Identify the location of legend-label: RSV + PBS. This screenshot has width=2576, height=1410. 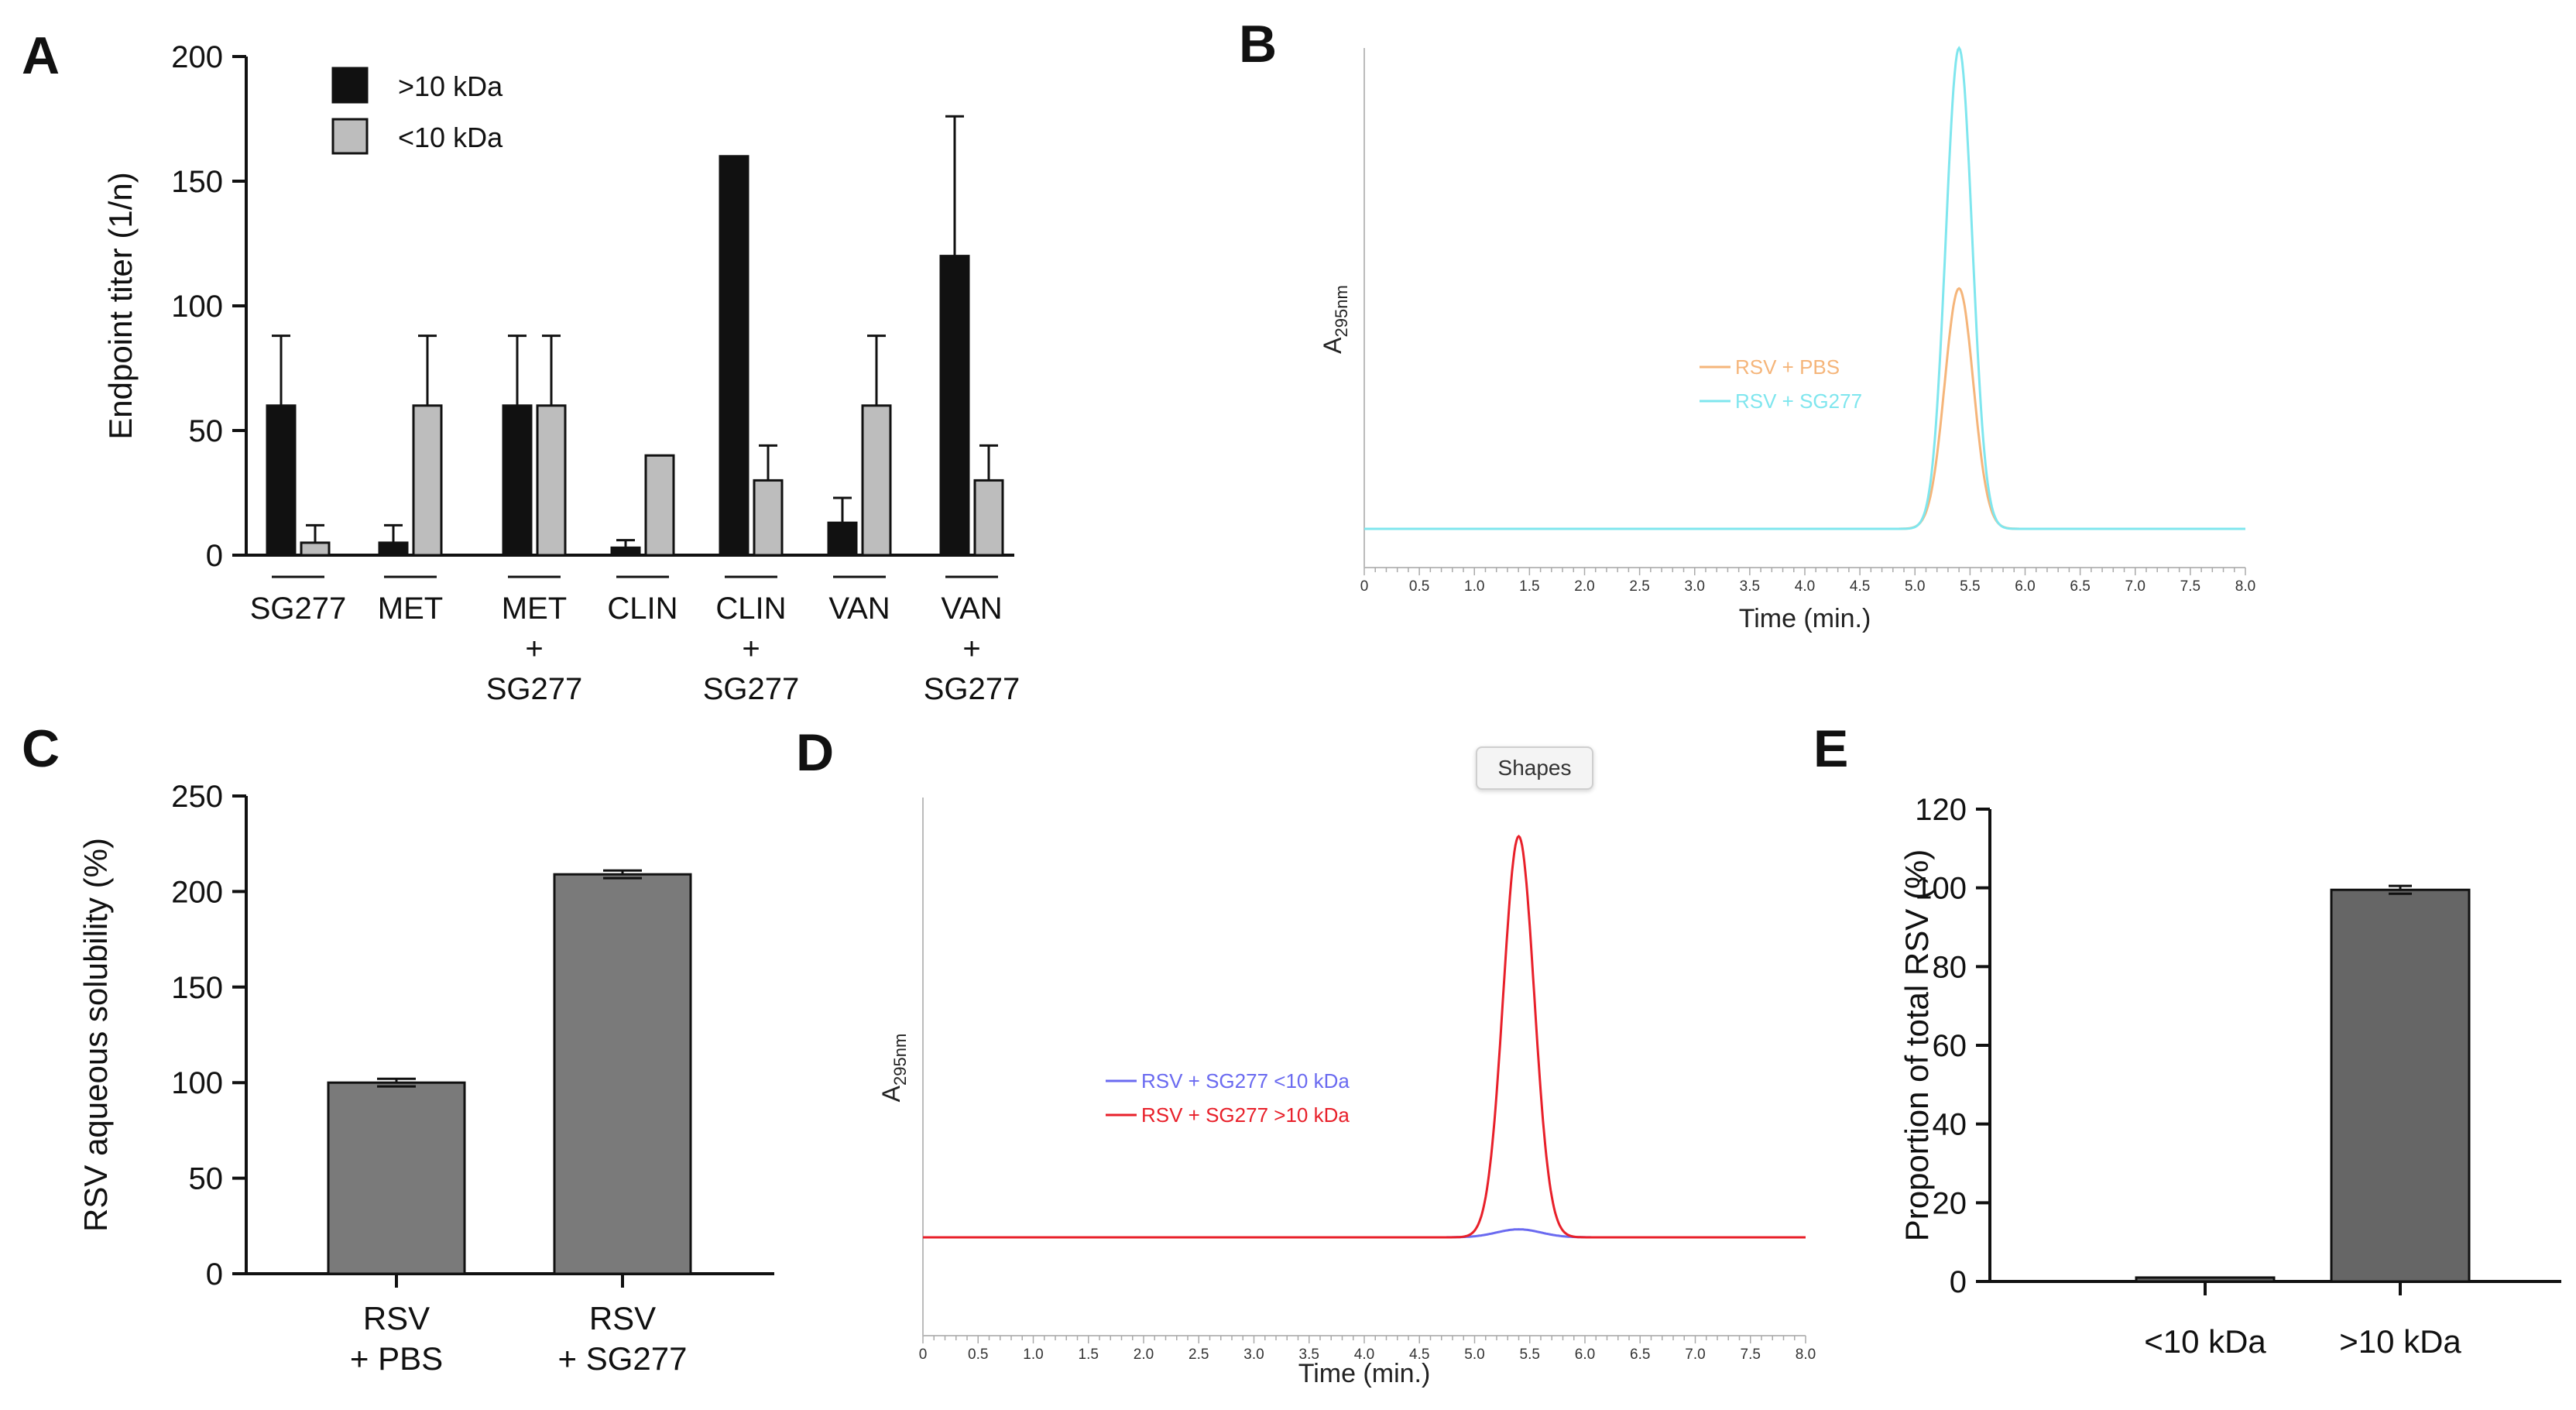
(1787, 367).